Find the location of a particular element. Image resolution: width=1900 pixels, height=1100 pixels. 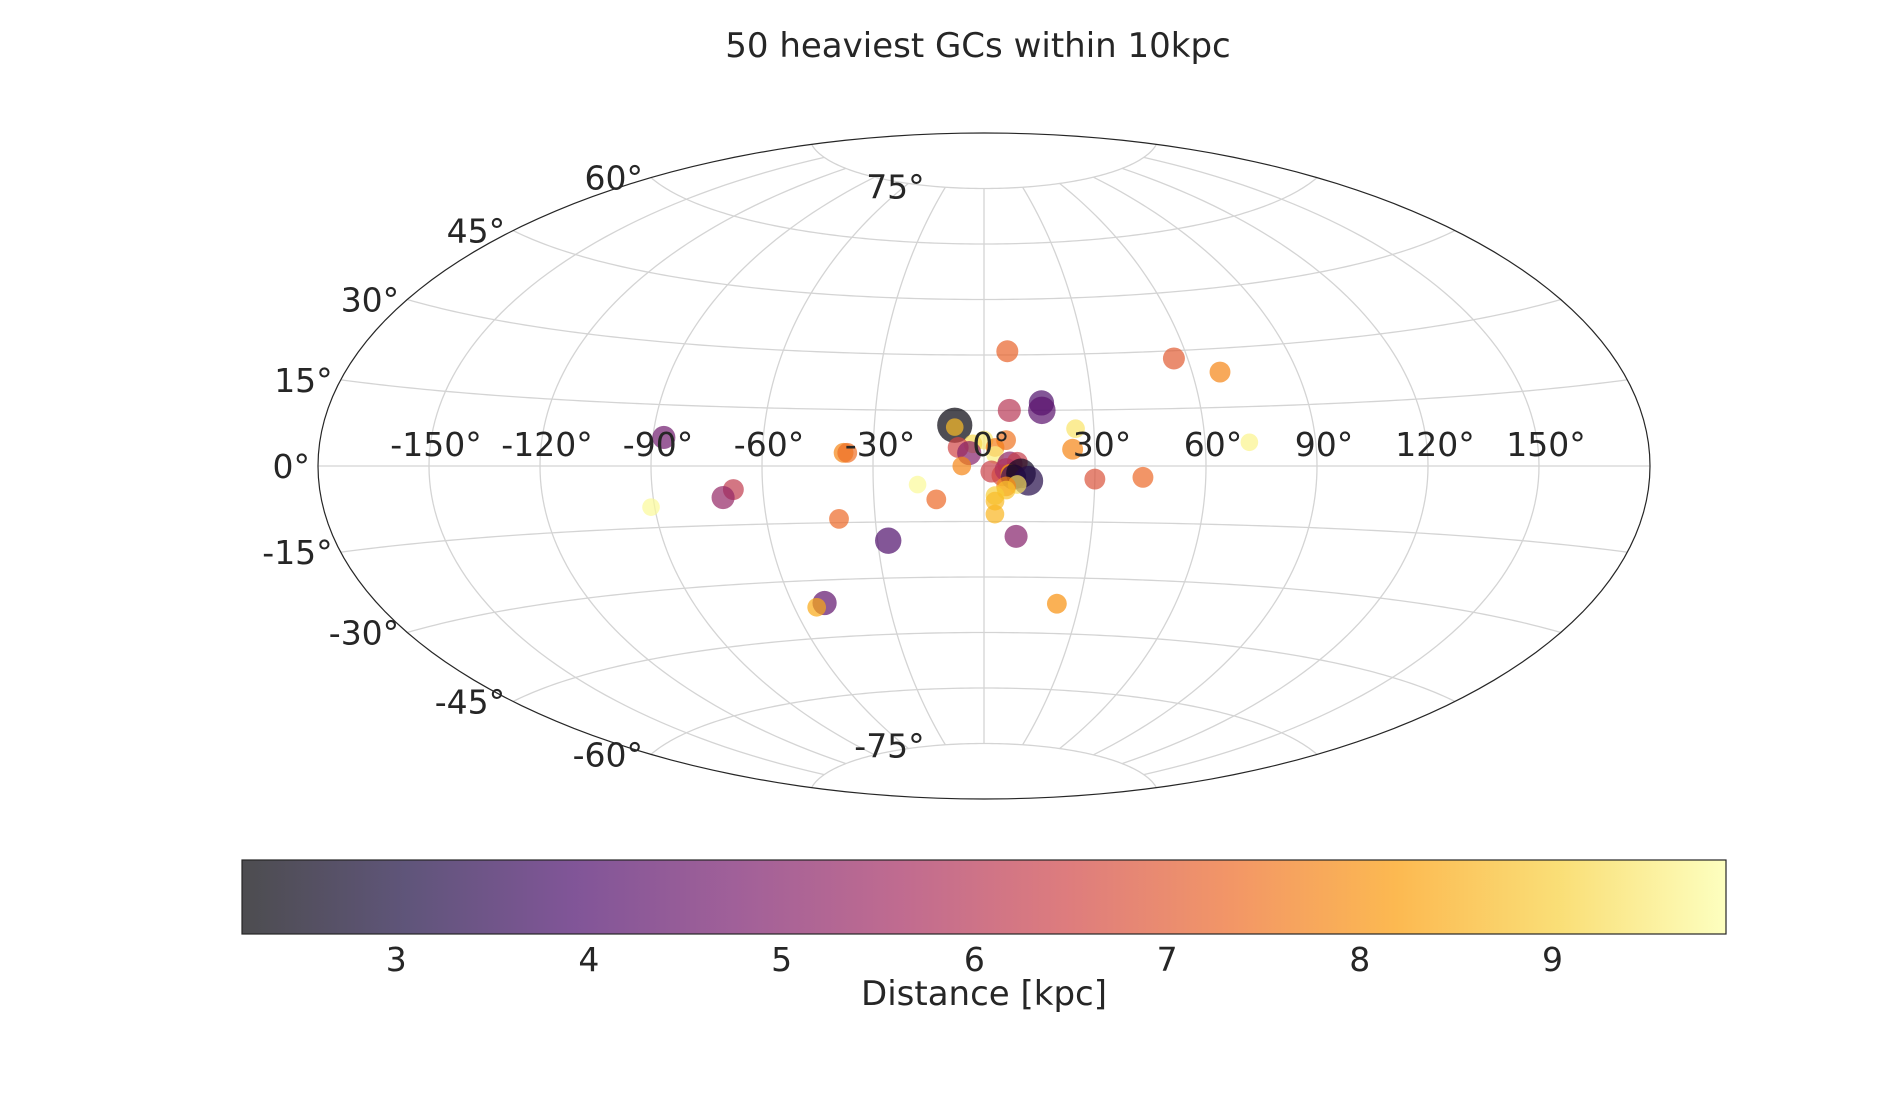

globular-cluster-points is located at coordinates (950, 478).